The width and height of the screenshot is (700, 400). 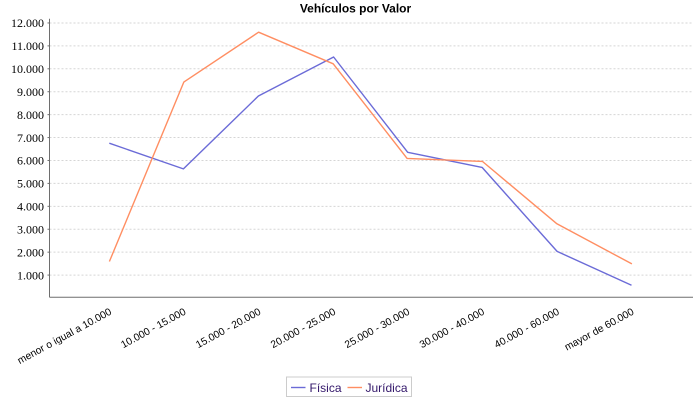 I want to click on svg-text: 9.000, so click(x=30, y=92).